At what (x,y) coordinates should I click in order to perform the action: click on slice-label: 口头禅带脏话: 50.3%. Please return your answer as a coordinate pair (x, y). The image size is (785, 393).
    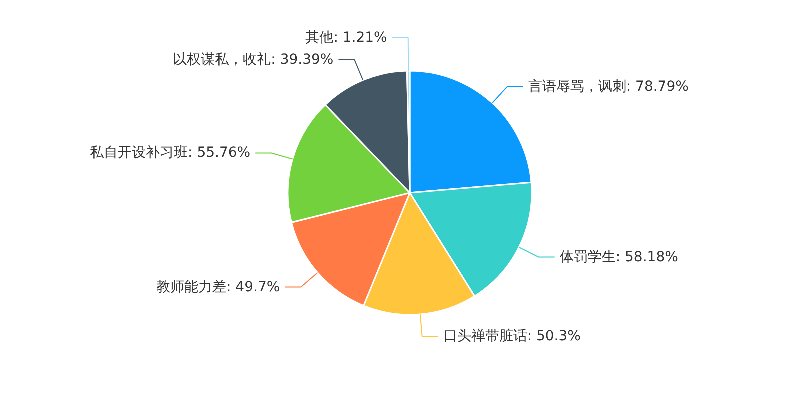
    Looking at the image, I should click on (512, 336).